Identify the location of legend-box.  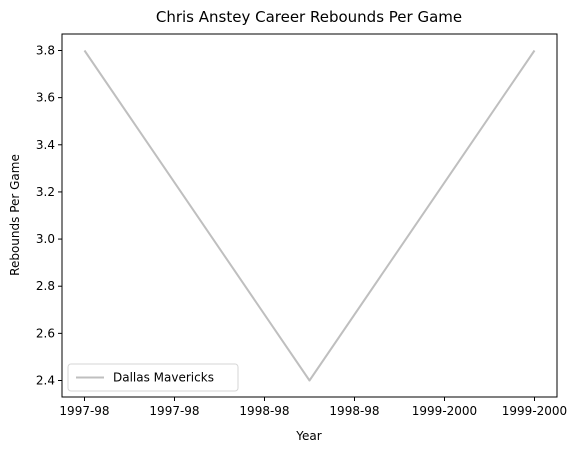
(153, 377).